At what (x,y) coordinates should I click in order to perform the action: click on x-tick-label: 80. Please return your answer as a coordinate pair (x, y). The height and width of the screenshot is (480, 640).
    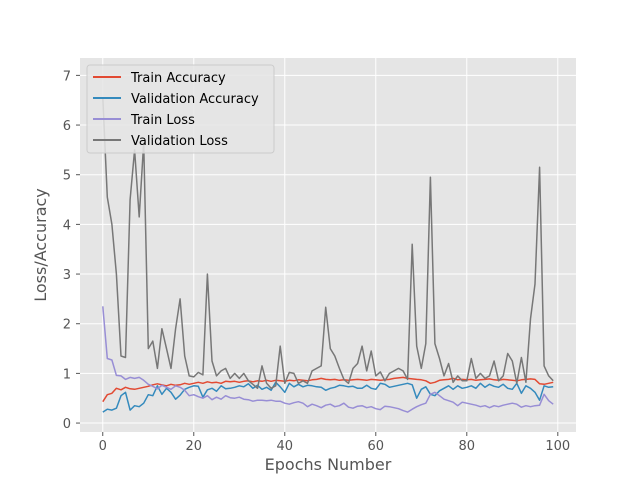
    Looking at the image, I should click on (467, 446).